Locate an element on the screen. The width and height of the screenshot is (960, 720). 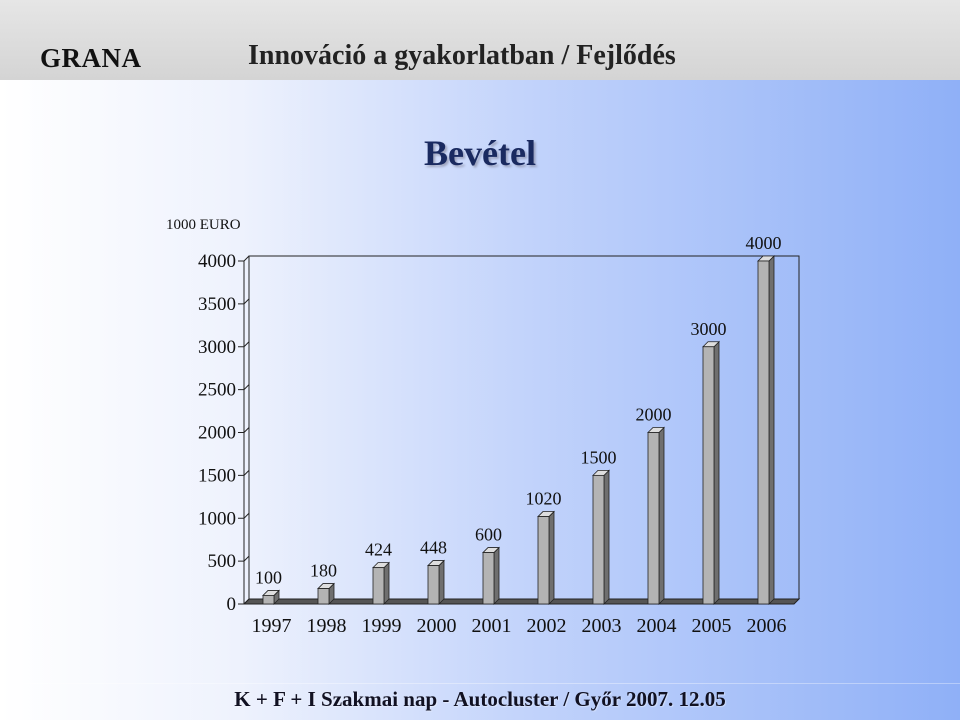
data-label: 3000 is located at coordinates (709, 329).